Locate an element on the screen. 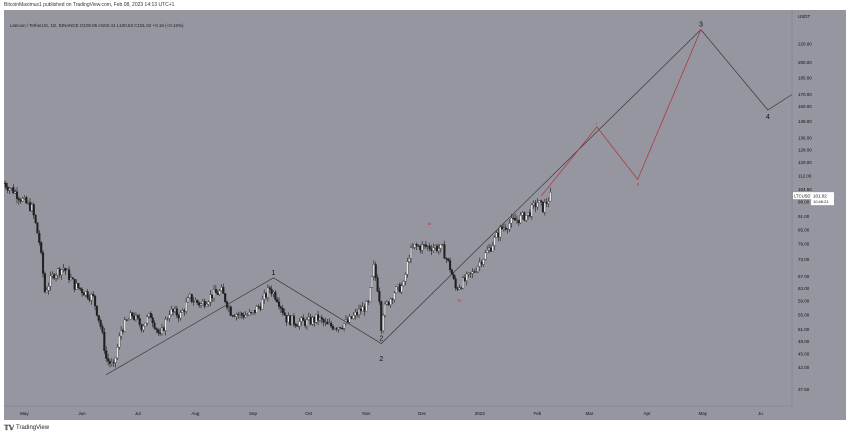 Image resolution: width=850 pixels, height=434 pixels. y-tick-label: 104.50 is located at coordinates (805, 189).